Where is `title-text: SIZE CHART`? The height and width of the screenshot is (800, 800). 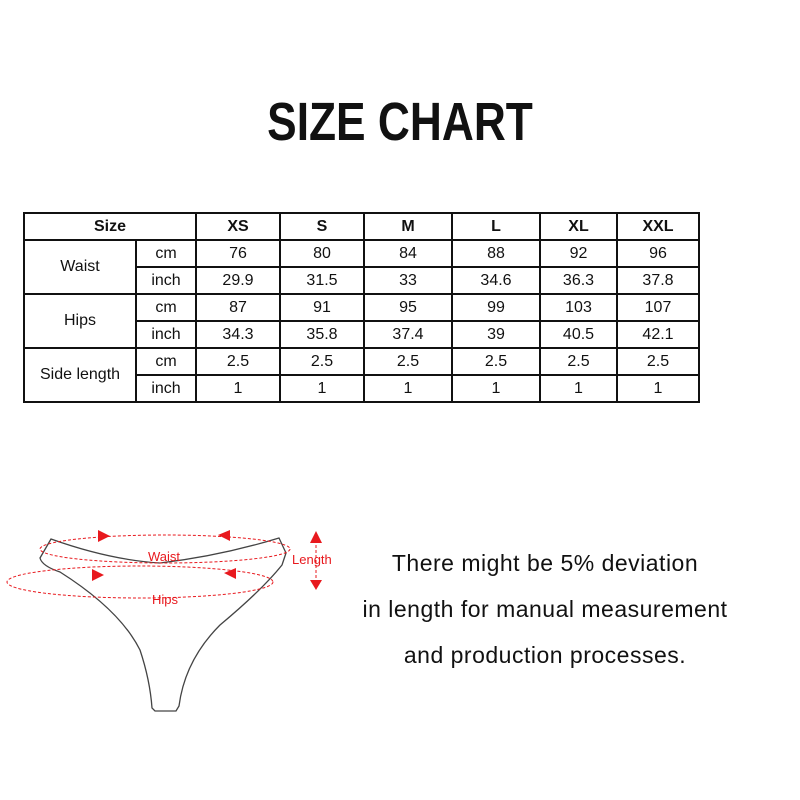
title-text: SIZE CHART is located at coordinates (400, 122).